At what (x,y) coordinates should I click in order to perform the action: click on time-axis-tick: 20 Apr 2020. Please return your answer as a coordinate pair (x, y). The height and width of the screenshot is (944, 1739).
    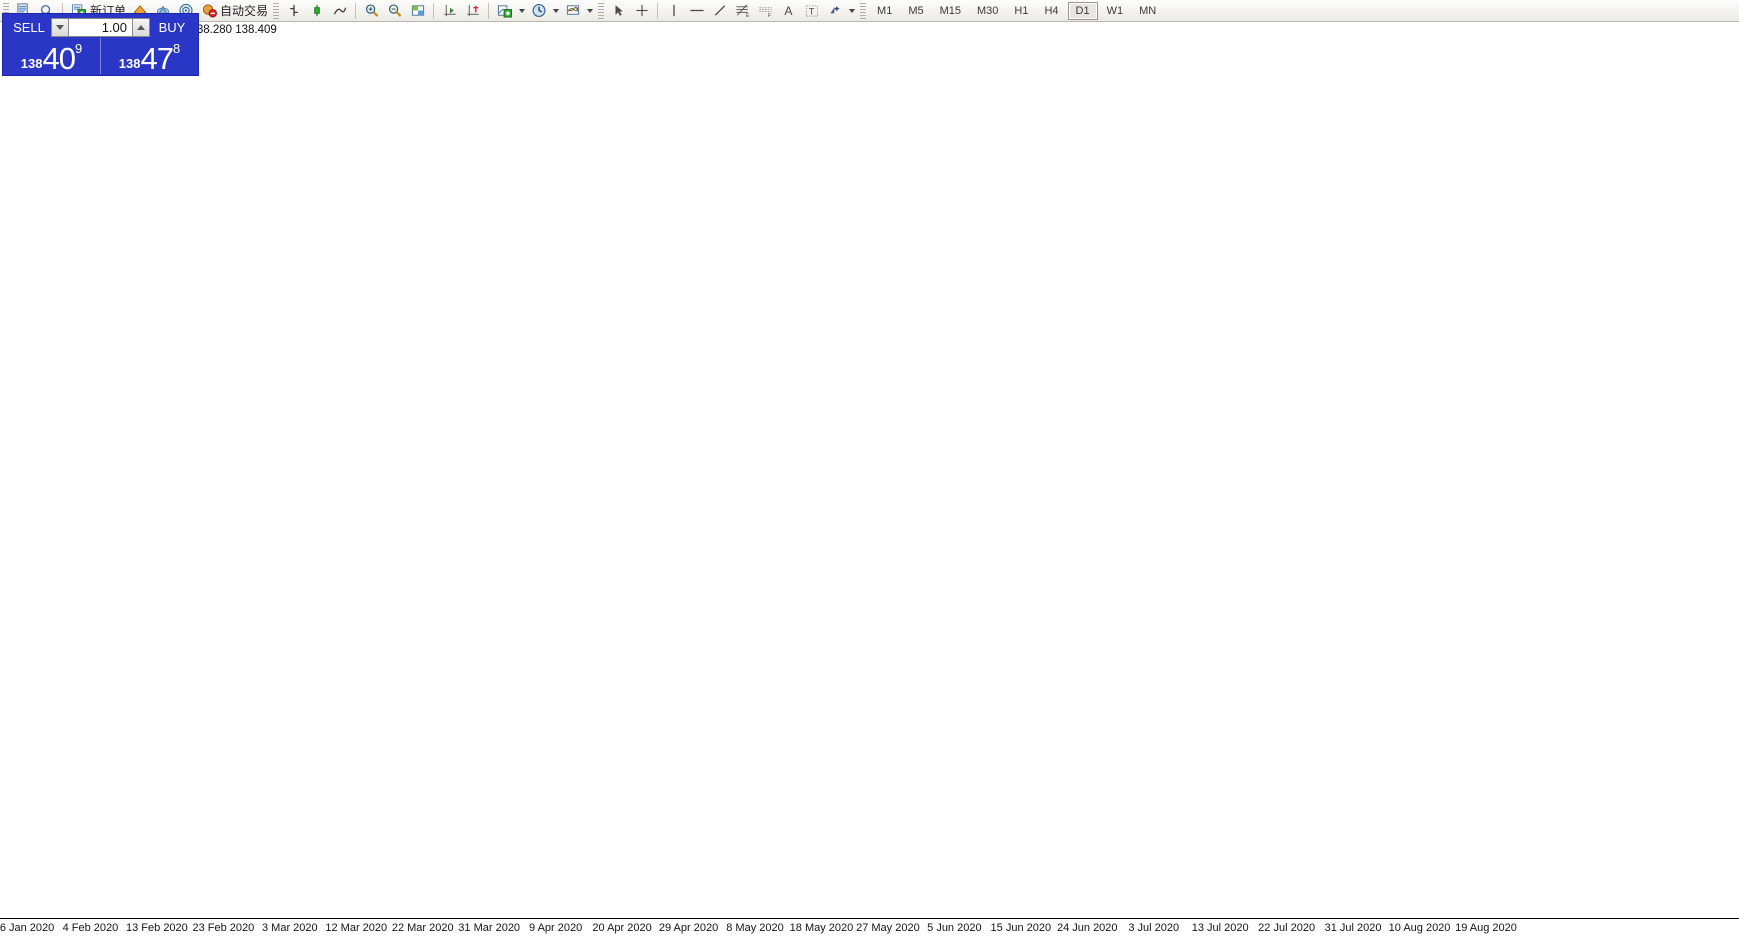
    Looking at the image, I should click on (622, 928).